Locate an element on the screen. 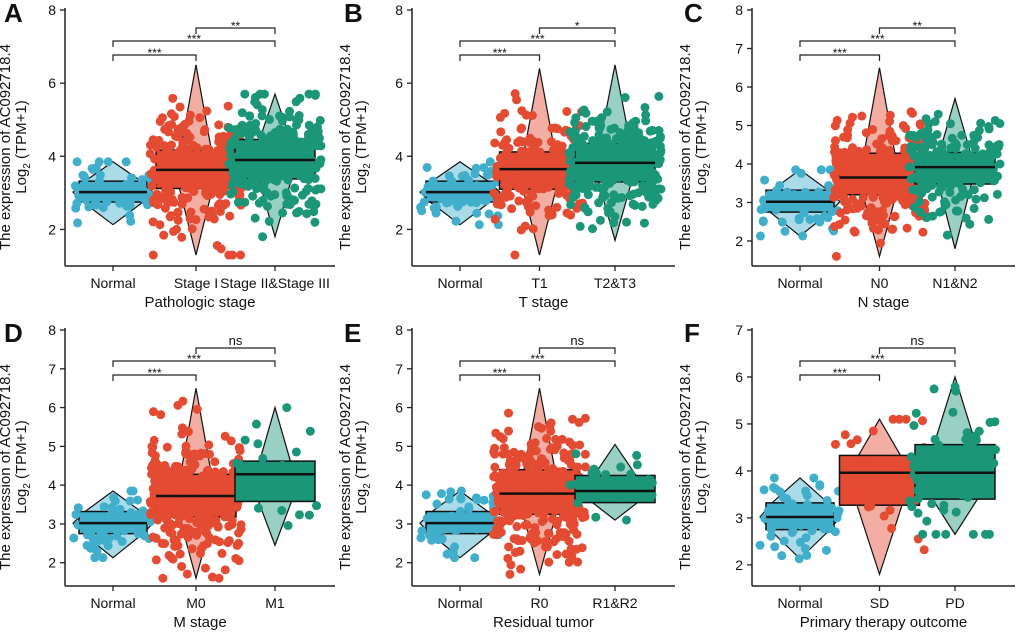 The width and height of the screenshot is (1020, 641). x-tick-label: PD is located at coordinates (954, 603).